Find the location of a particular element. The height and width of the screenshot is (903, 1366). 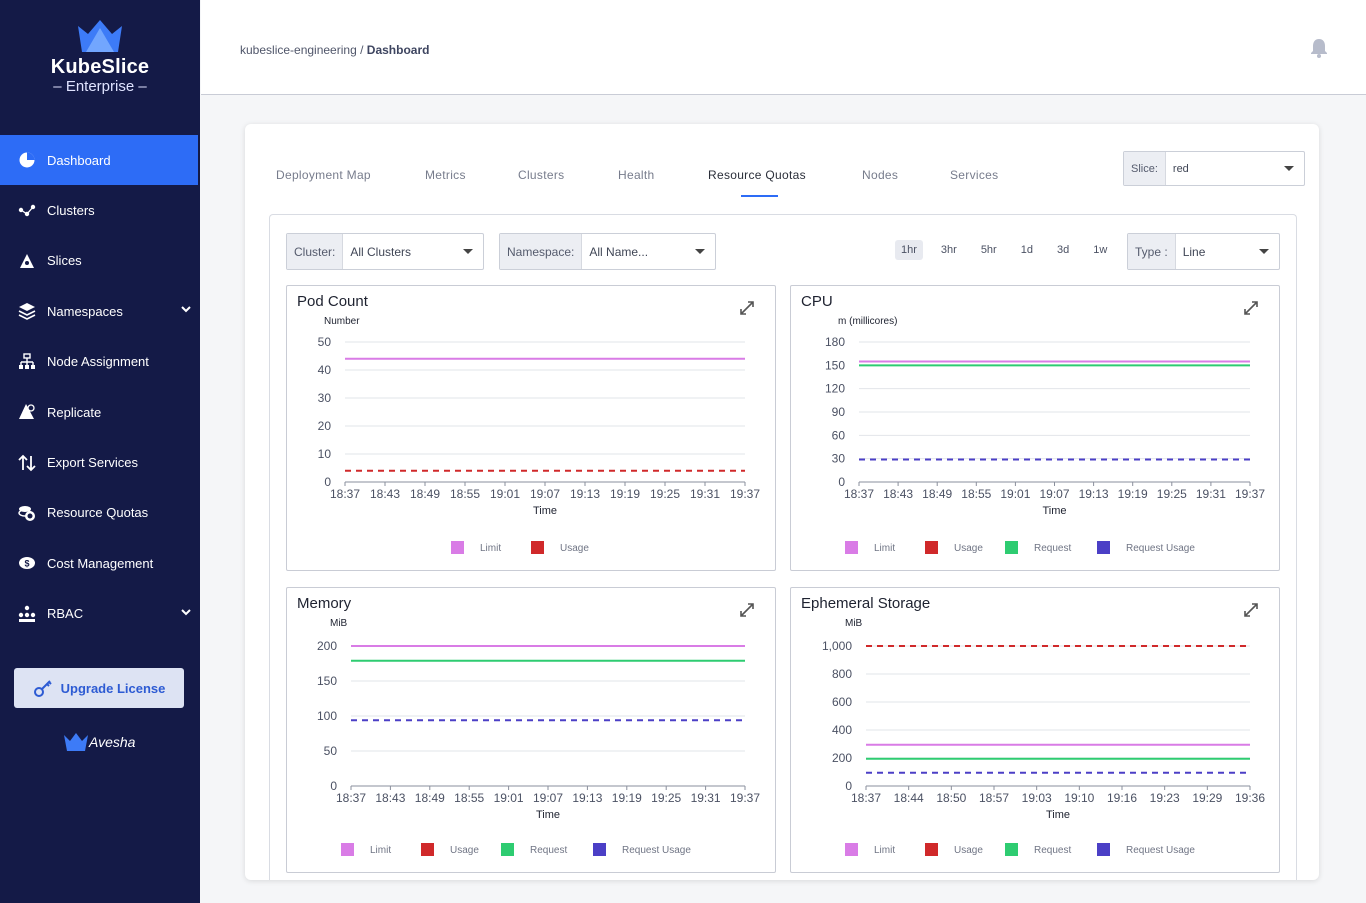

kubeslice-crown-icon is located at coordinates (100, 36).